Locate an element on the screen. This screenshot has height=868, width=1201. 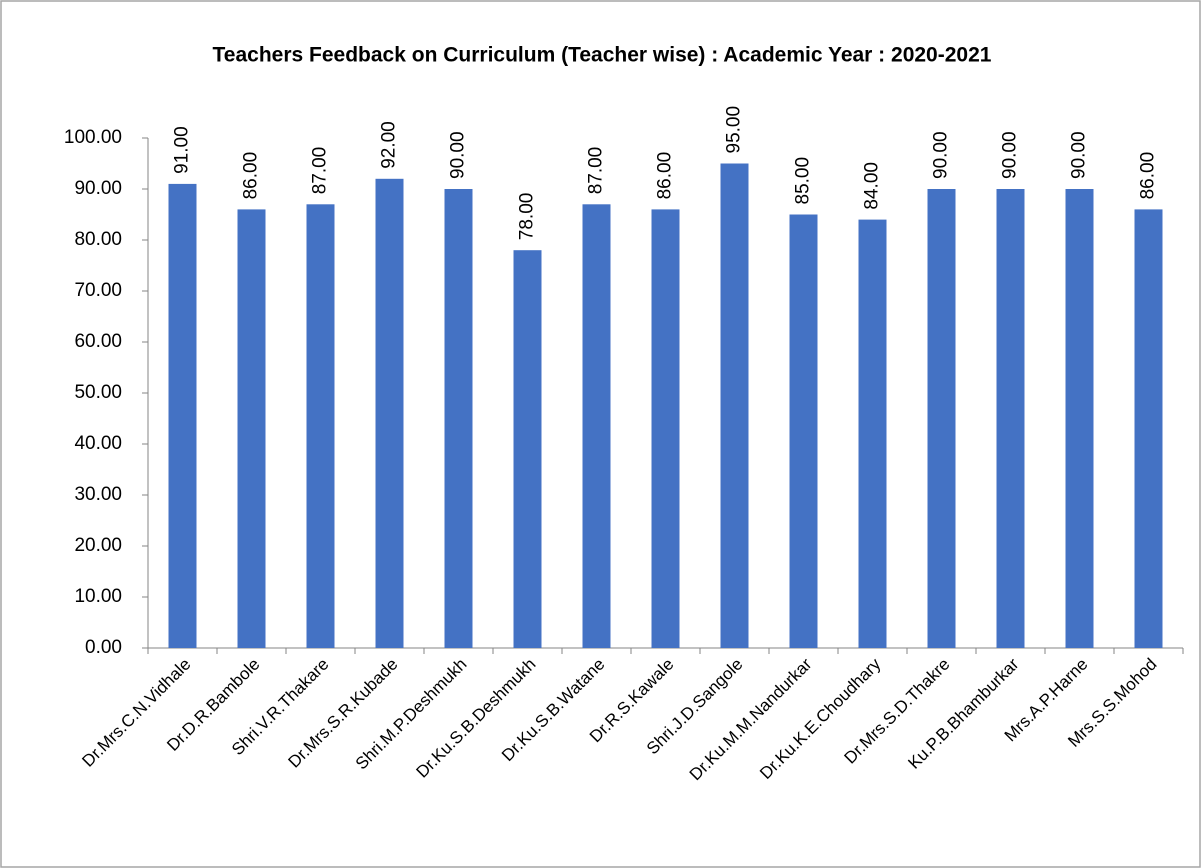
y-tick-label: 50.00 is located at coordinates (98, 392).